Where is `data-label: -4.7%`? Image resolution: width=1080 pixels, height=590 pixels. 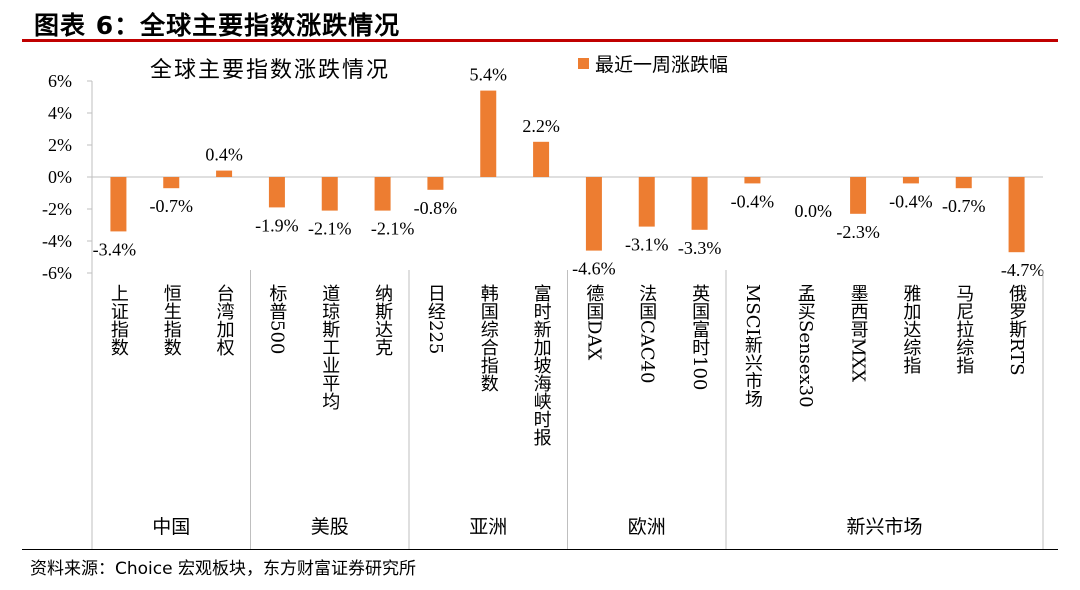
data-label: -4.7% is located at coordinates (1023, 270).